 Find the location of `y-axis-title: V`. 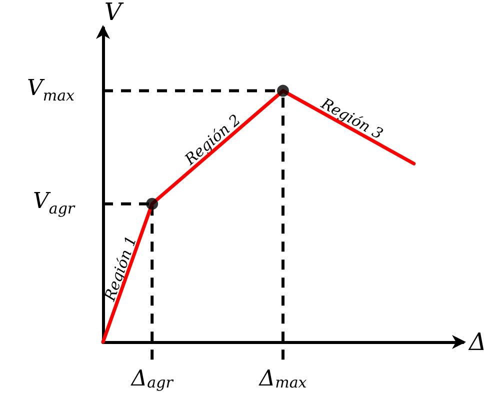

y-axis-title: V is located at coordinates (114, 13).